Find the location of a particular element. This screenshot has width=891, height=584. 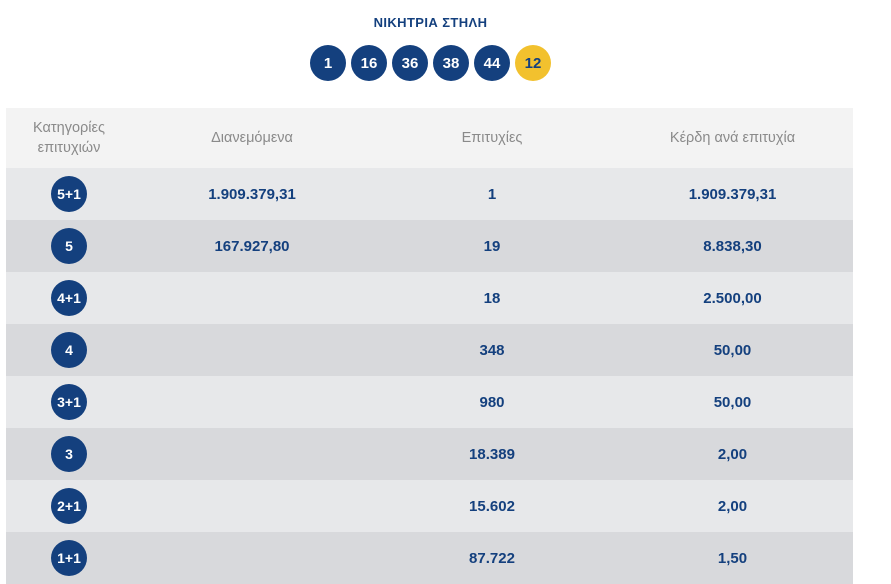

table-row: 1+1 87.722 1,50 is located at coordinates (429, 558).